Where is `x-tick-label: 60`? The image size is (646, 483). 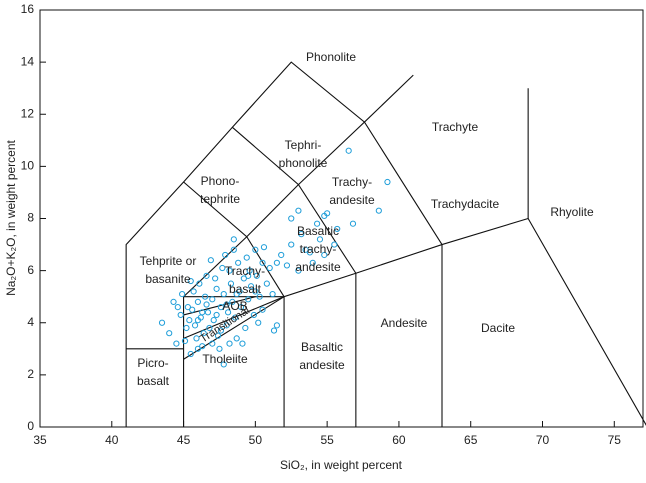 x-tick-label: 60 is located at coordinates (399, 440).